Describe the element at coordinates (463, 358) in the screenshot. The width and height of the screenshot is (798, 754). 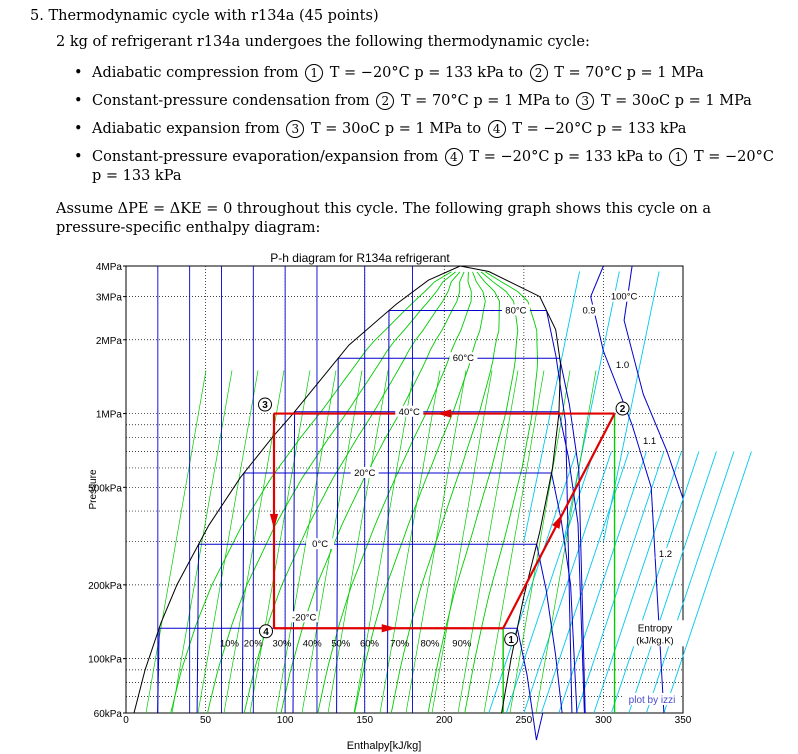
I see `isotherm-label: 60°C` at that location.